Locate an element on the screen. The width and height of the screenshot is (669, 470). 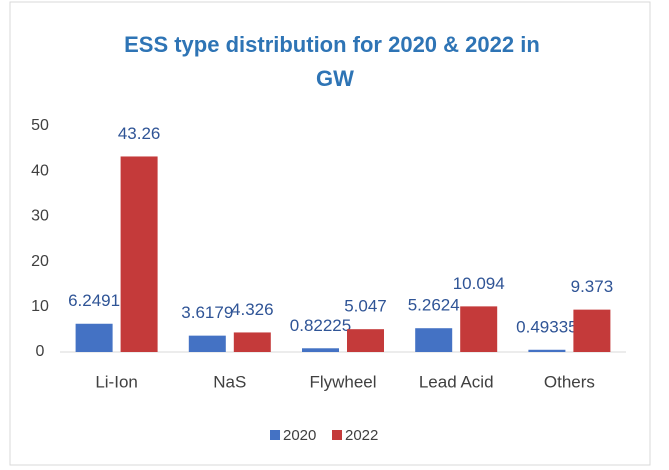
value-label: 5.2624 is located at coordinates (434, 305).